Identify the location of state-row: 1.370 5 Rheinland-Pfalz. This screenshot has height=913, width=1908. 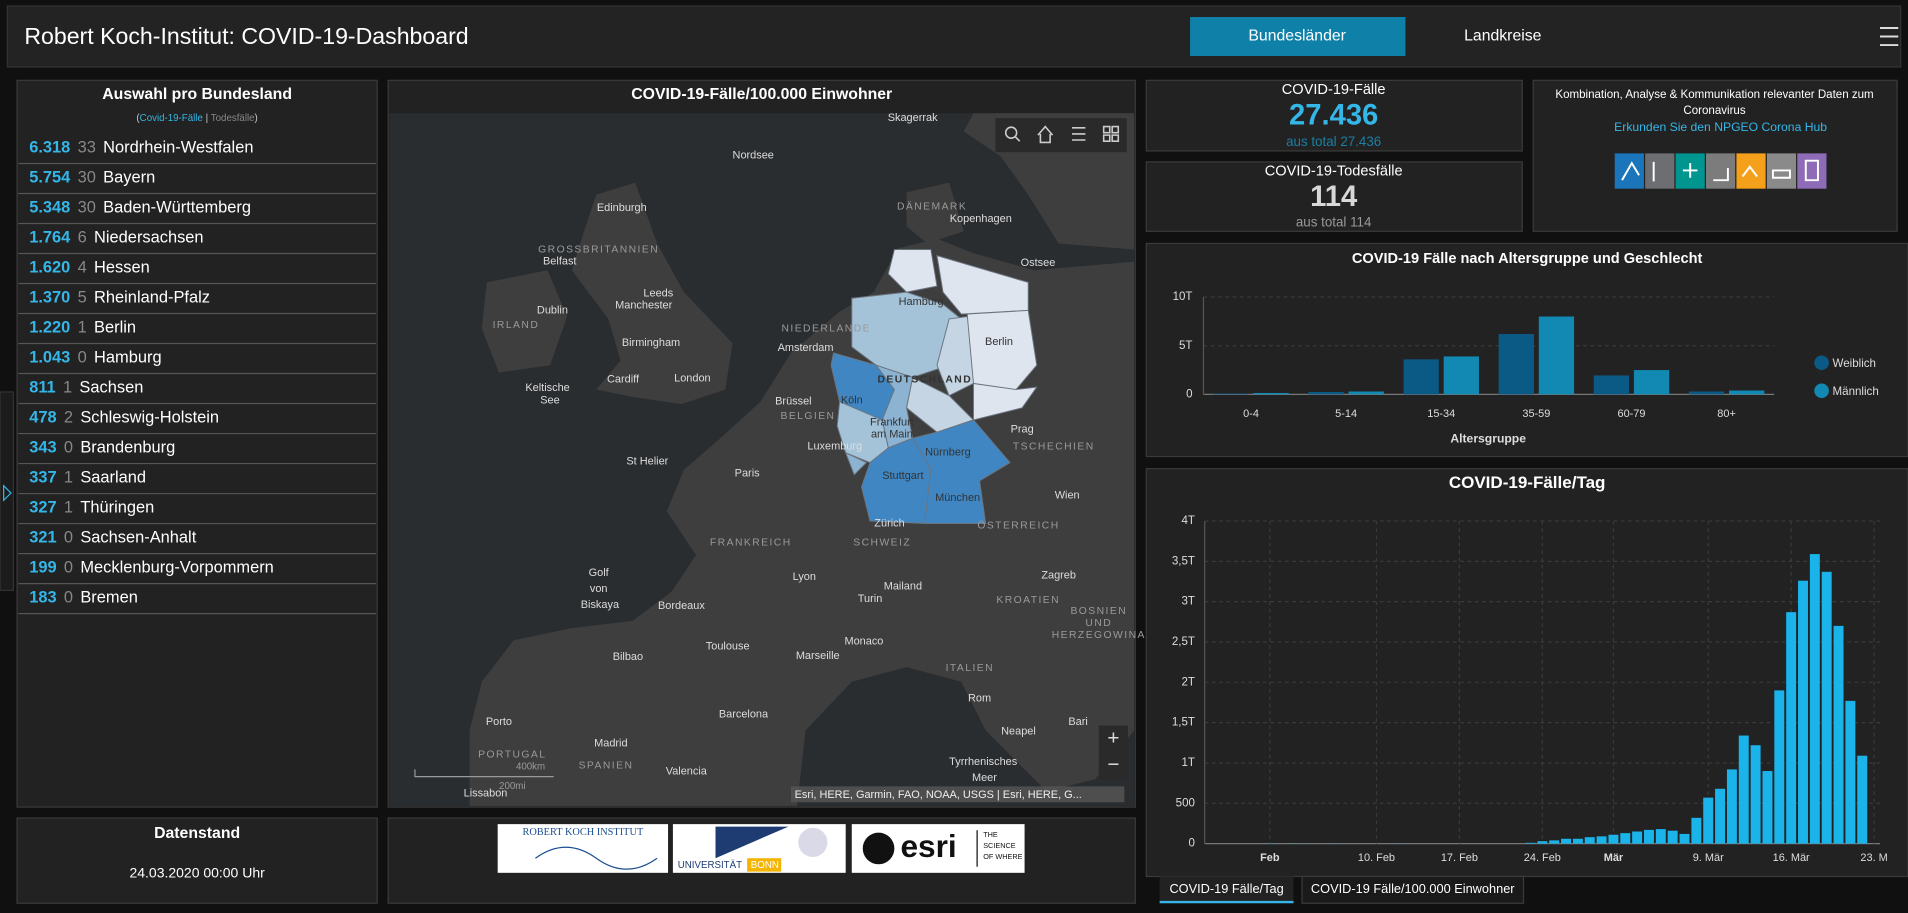
(119, 298).